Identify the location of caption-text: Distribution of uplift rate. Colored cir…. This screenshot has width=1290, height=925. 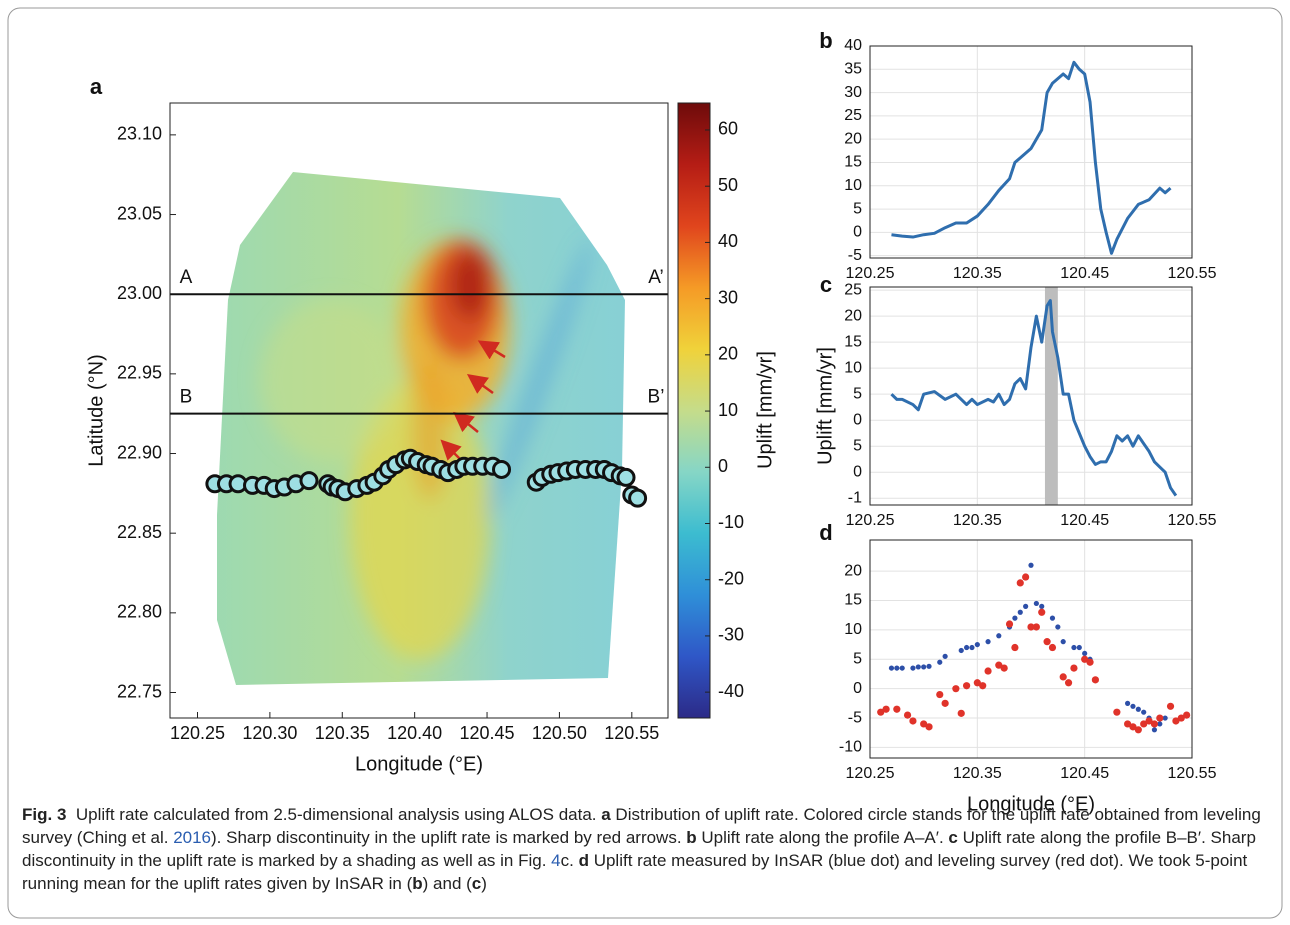
(644, 826).